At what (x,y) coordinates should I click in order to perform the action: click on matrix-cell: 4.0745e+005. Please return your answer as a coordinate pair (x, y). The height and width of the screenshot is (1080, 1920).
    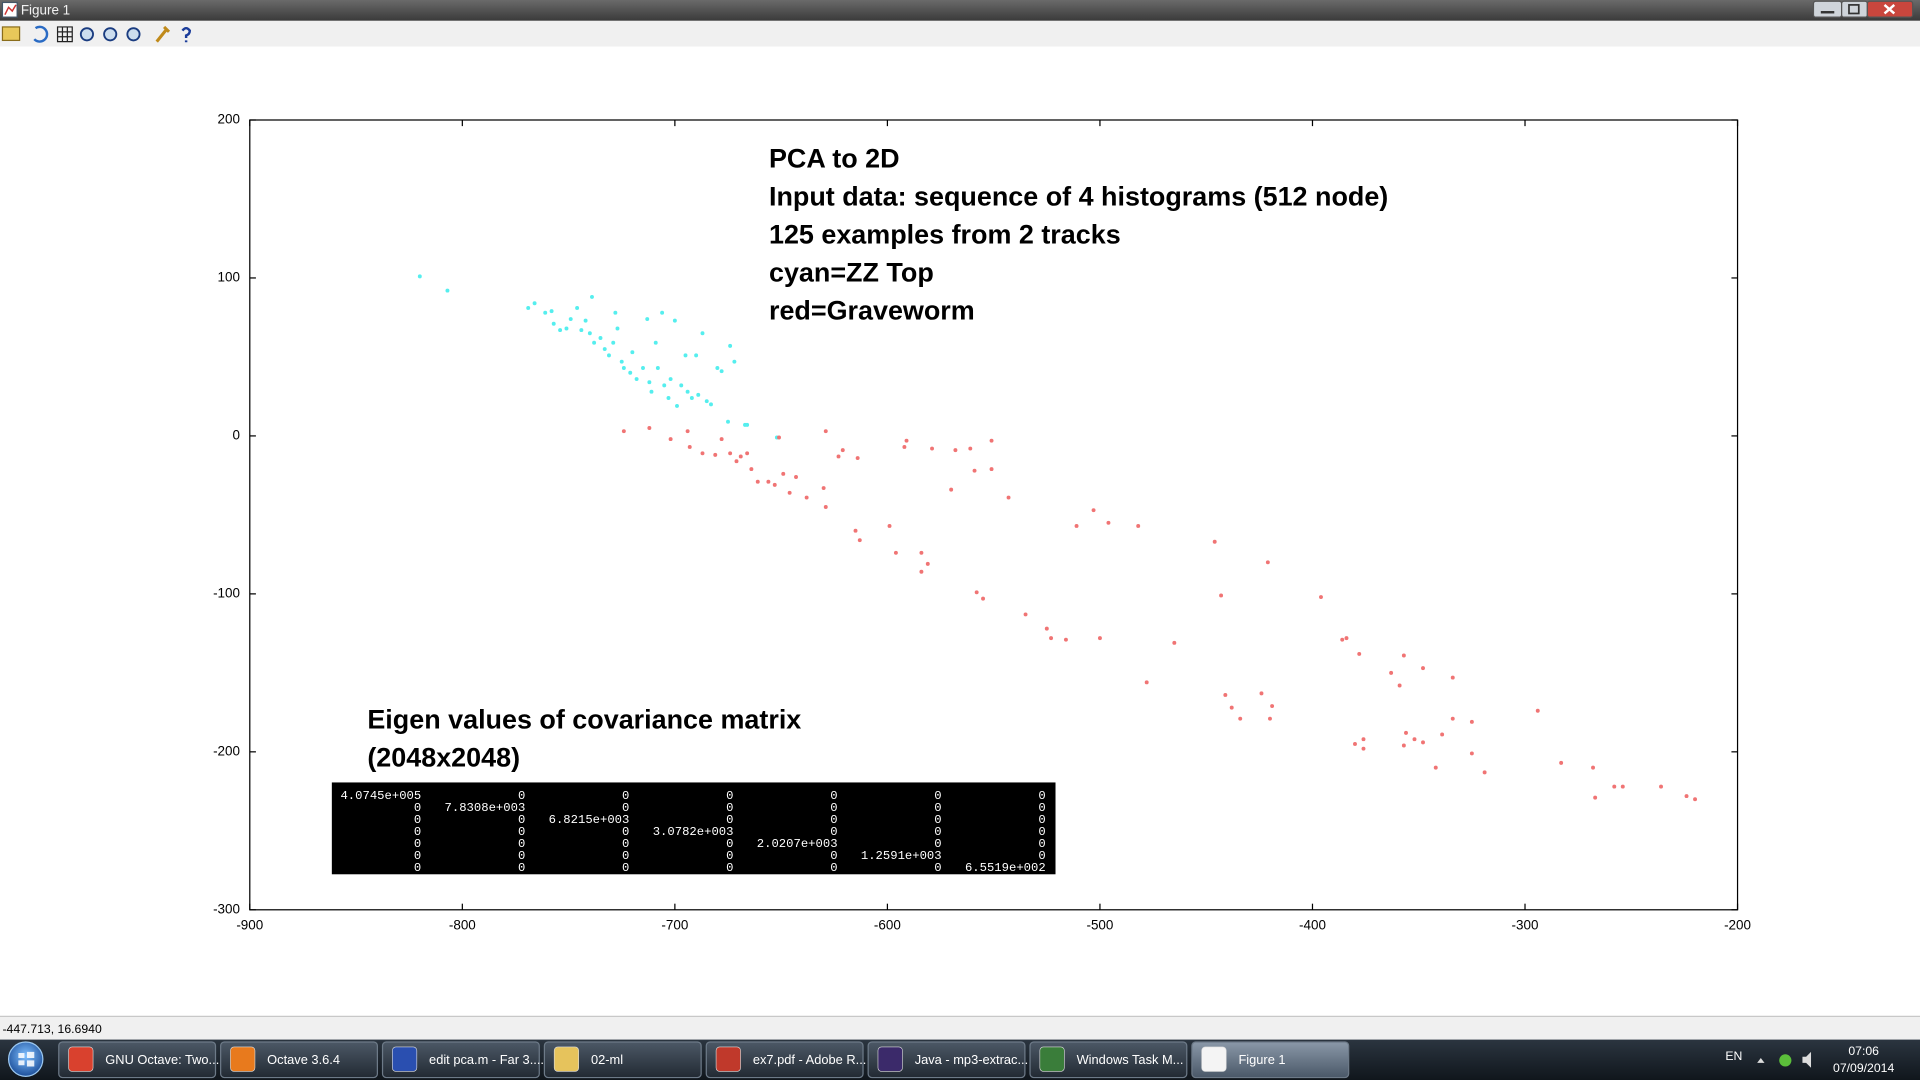
    Looking at the image, I should click on (380, 796).